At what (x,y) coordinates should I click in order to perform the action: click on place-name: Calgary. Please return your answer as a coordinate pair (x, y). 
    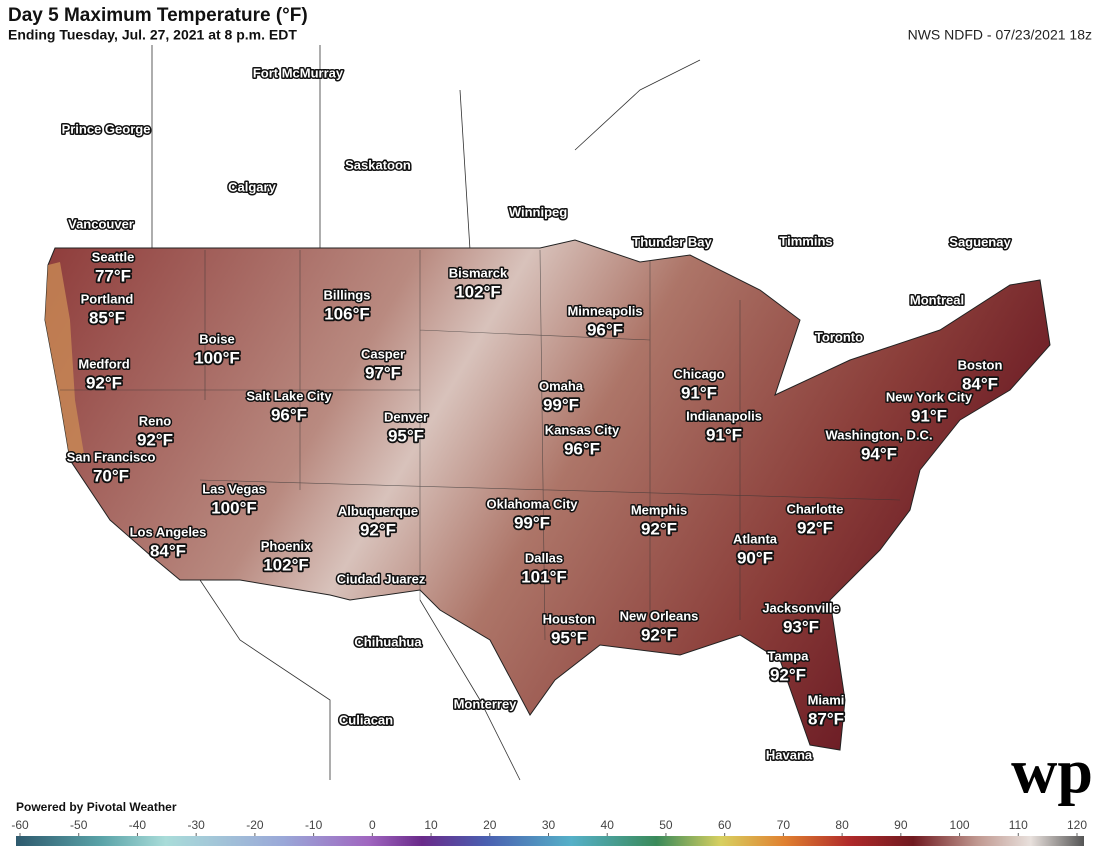
    Looking at the image, I should click on (252, 186).